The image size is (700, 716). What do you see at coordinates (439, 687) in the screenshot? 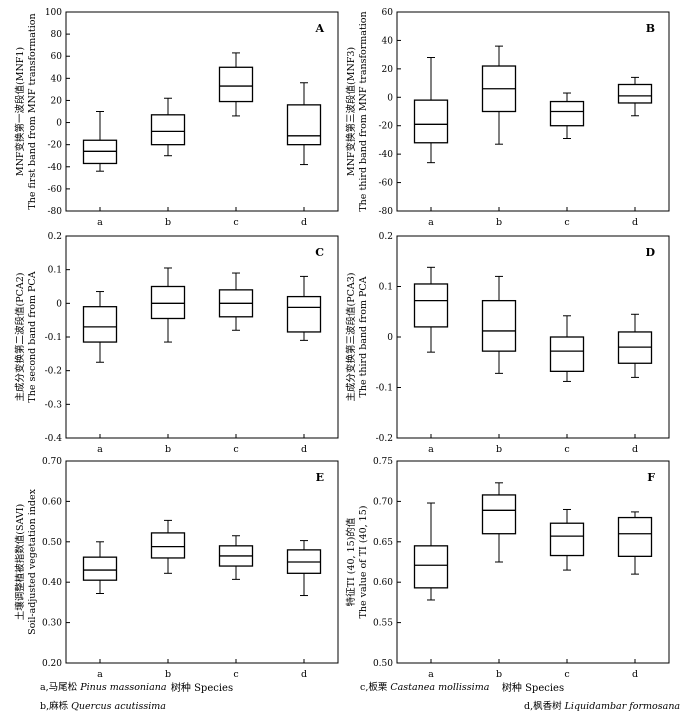
I see `legend-species: Castanea mollissima` at bounding box center [439, 687].